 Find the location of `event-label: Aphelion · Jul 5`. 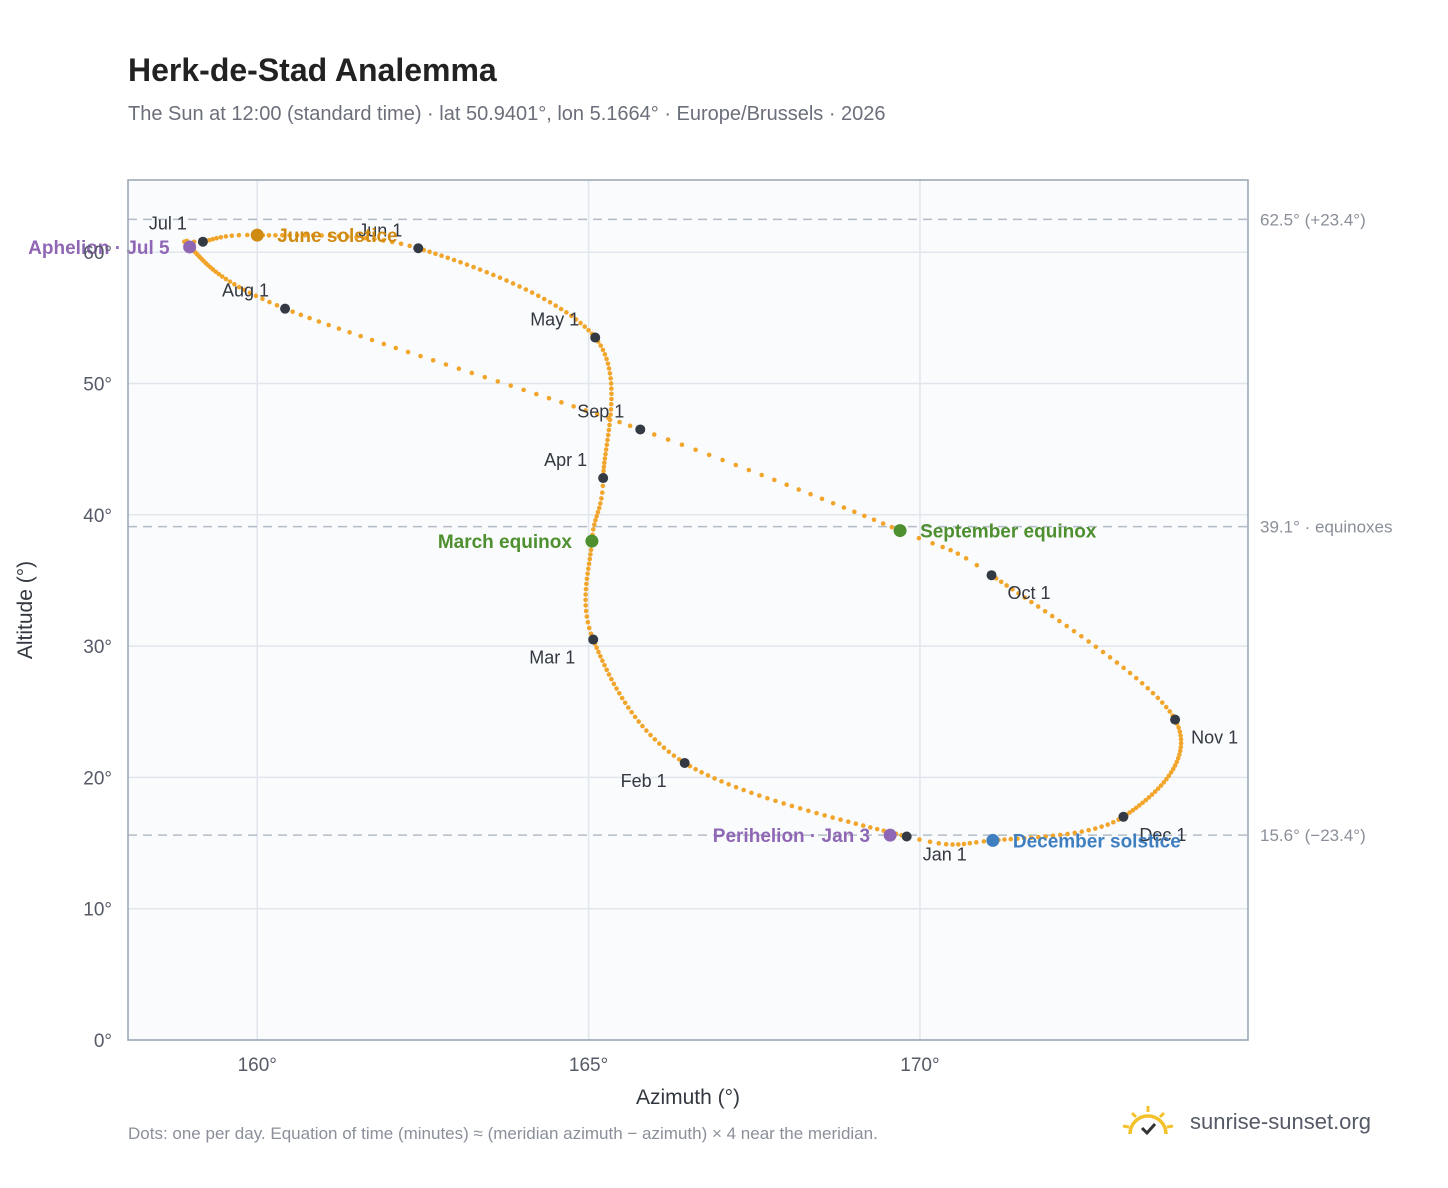

event-label: Aphelion · Jul 5 is located at coordinates (99, 248).